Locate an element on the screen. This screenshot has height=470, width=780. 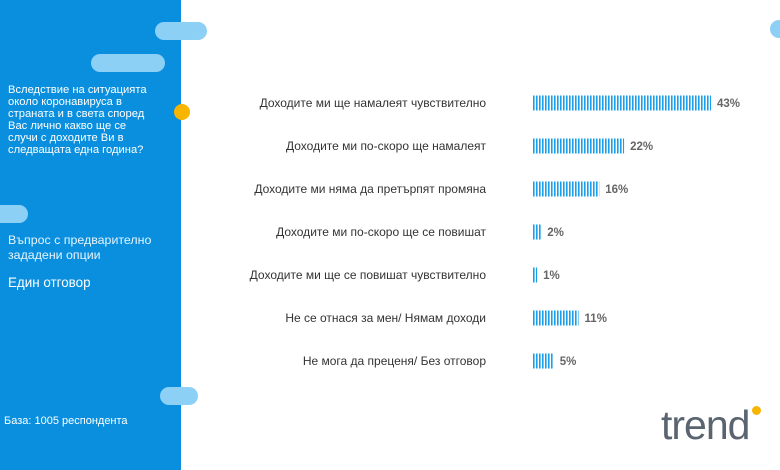
category-label: Доходите ми по-скоро ще намалеят is located at coordinates (386, 146).